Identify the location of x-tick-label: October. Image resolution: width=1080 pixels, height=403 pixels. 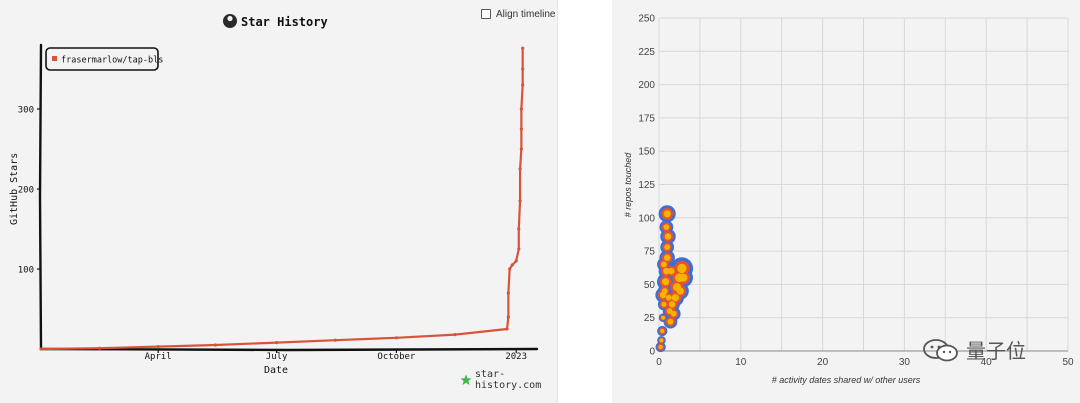
(396, 357).